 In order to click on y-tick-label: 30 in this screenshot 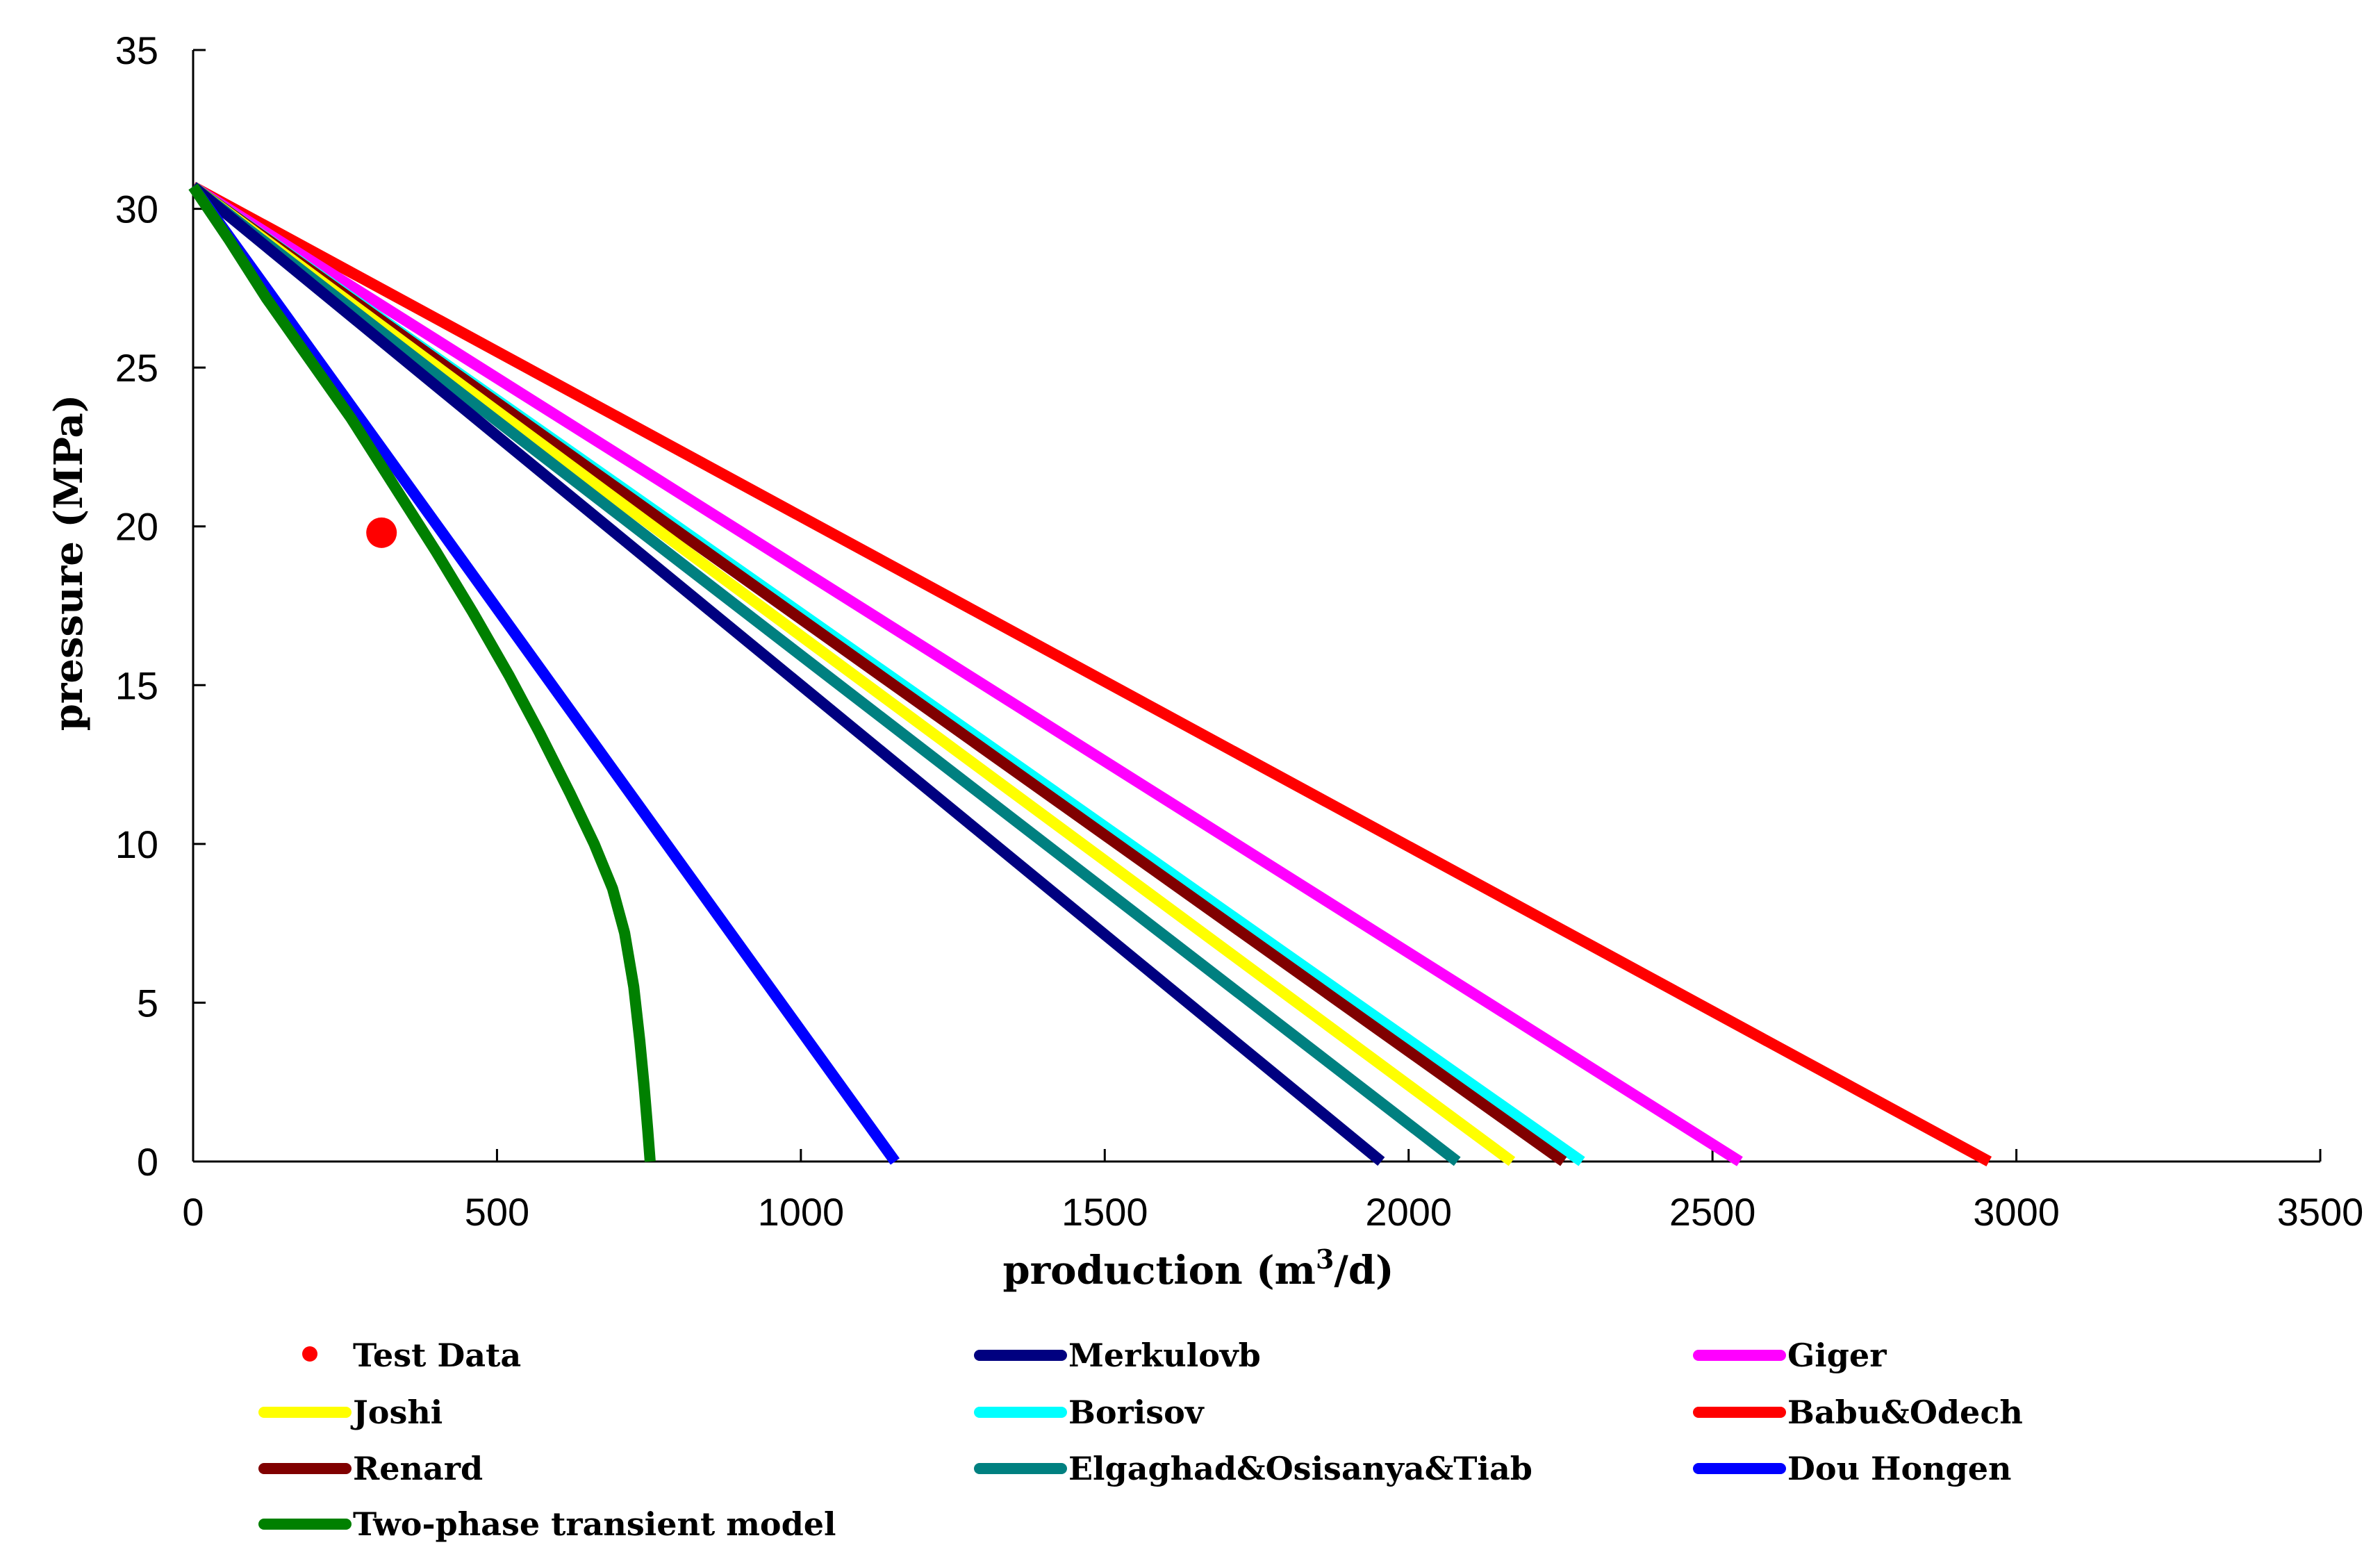, I will do `click(136, 209)`.